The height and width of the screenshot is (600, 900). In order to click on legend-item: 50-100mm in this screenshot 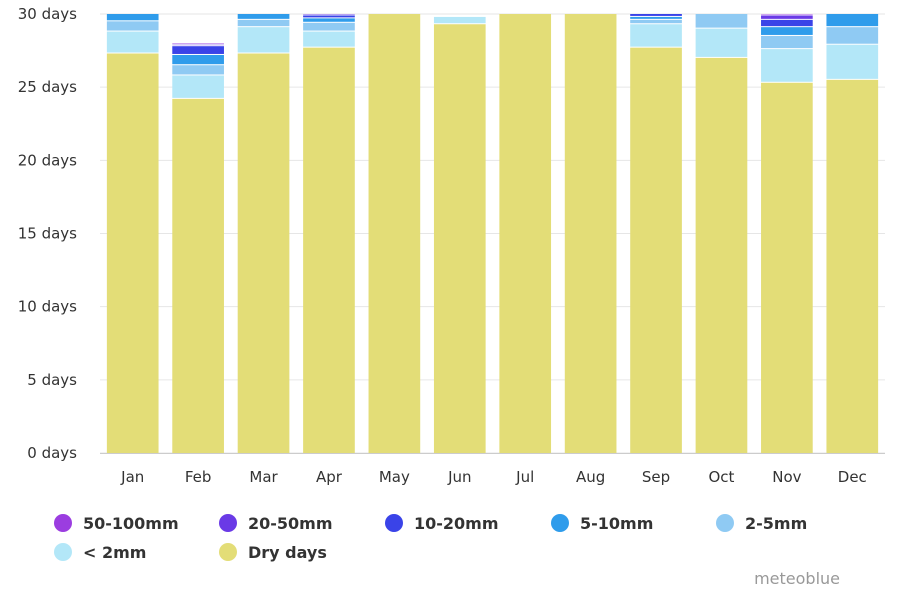, I will do `click(116, 523)`.